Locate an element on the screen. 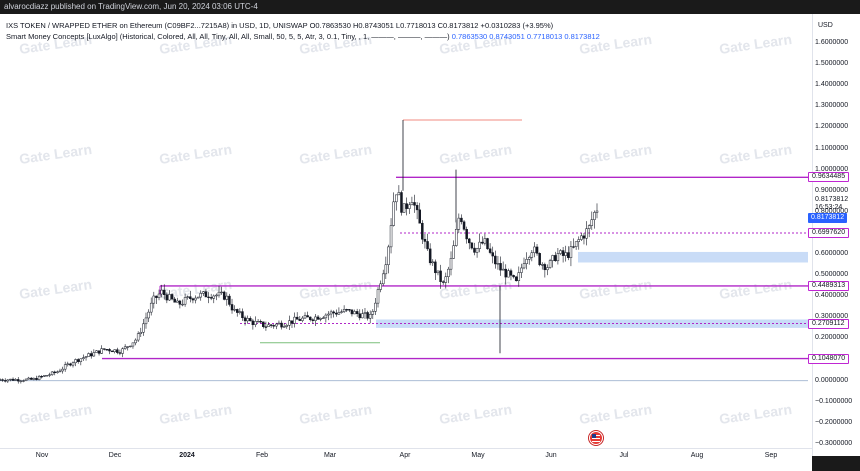  us-flag-event-icon is located at coordinates (596, 438).